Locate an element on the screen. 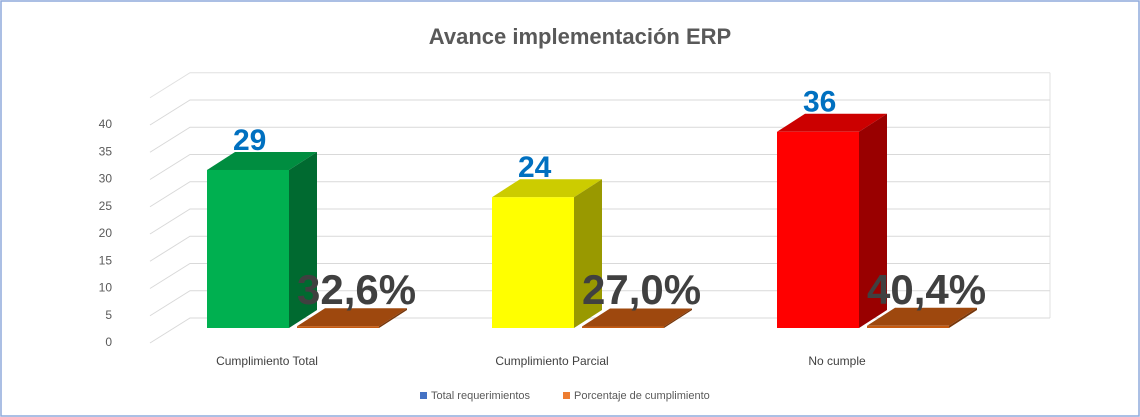  y-tick-label: 20 is located at coordinates (106, 233).